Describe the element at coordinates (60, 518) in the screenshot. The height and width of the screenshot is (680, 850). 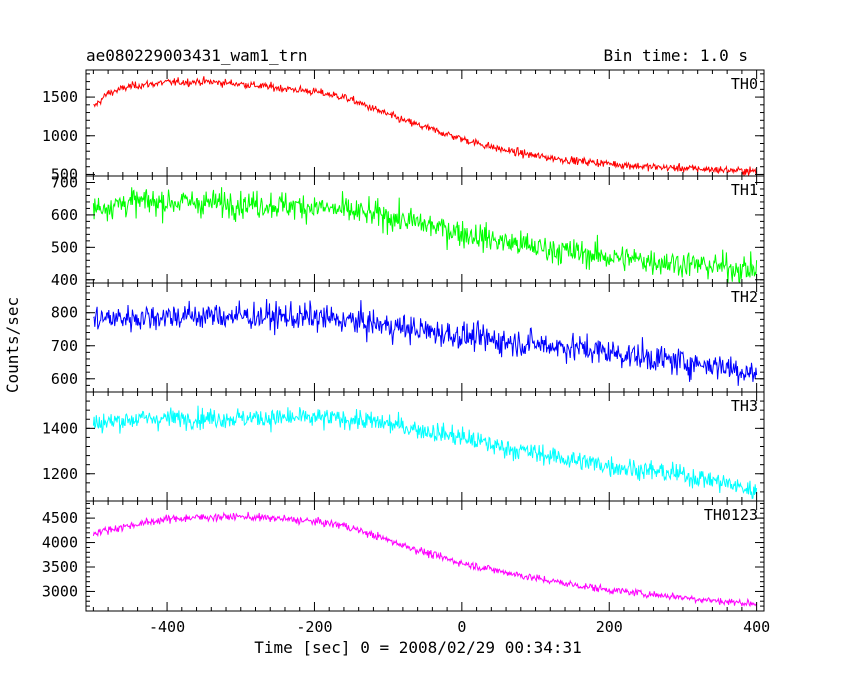
I see `y-tick-label: 4500` at that location.